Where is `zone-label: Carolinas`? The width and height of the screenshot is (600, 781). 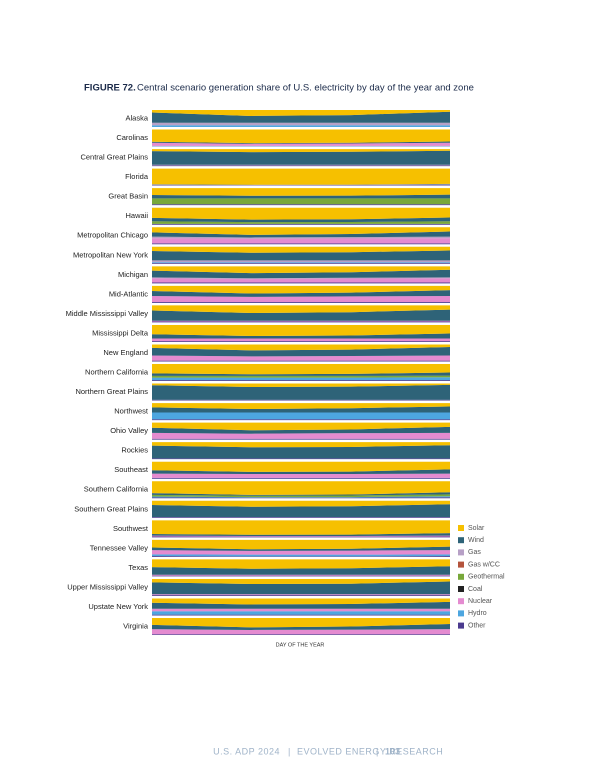 zone-label: Carolinas is located at coordinates (132, 137).